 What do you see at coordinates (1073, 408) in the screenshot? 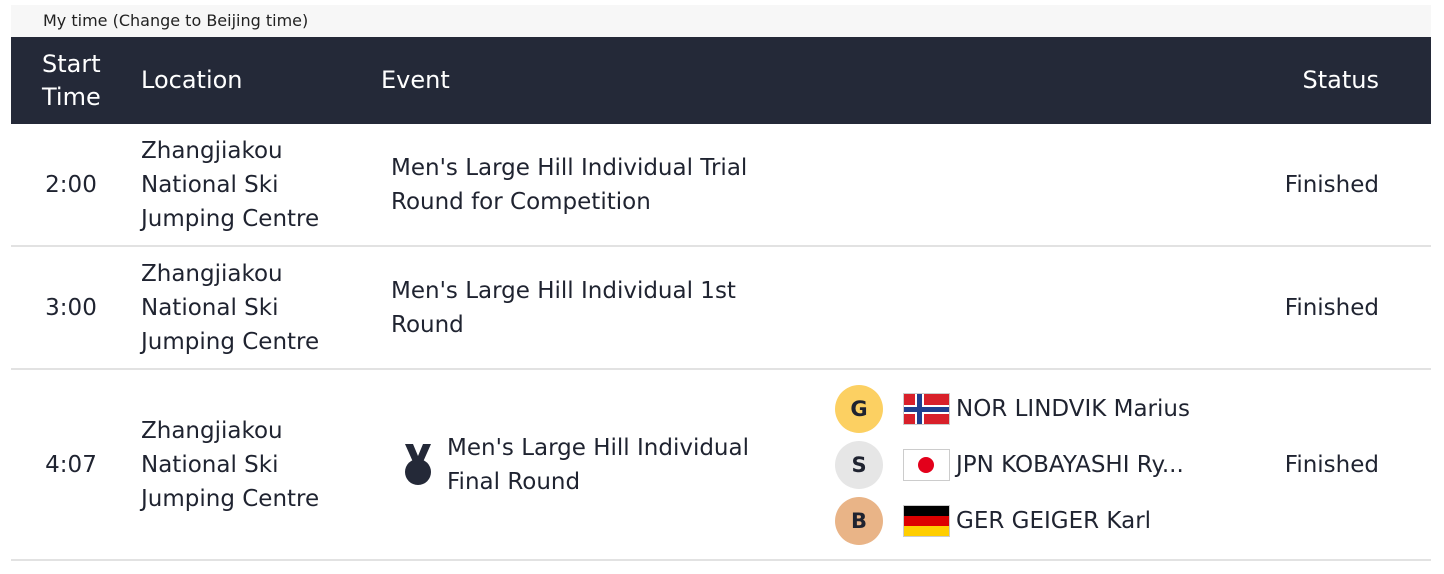
I see `athlete-name: NOR LINDVIK Marius` at bounding box center [1073, 408].